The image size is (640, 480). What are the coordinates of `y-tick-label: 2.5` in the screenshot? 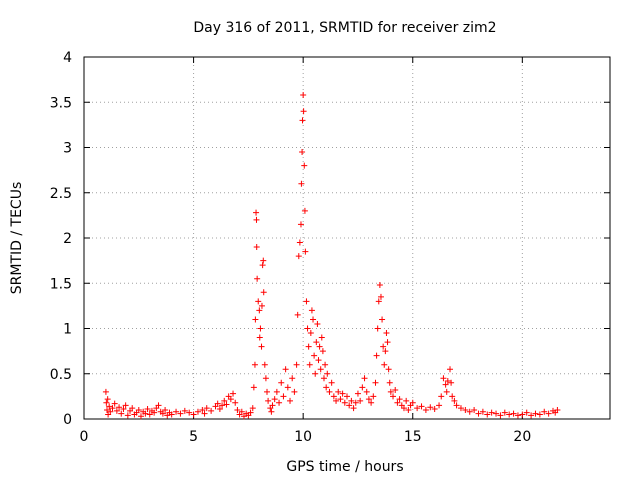 It's located at (61, 194).